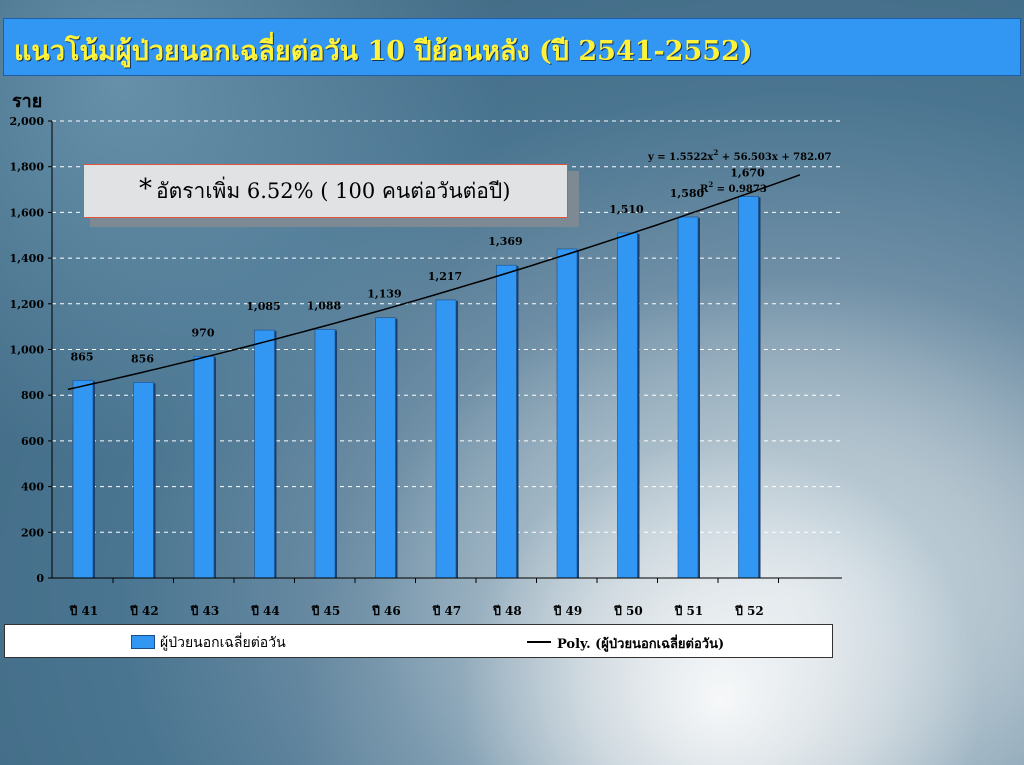 Image resolution: width=1024 pixels, height=765 pixels. What do you see at coordinates (641, 644) in the screenshot?
I see `legend-trend-label: Poly. (ผู้ป่วยนอกเฉลี่ยต่อวัน)` at bounding box center [641, 644].